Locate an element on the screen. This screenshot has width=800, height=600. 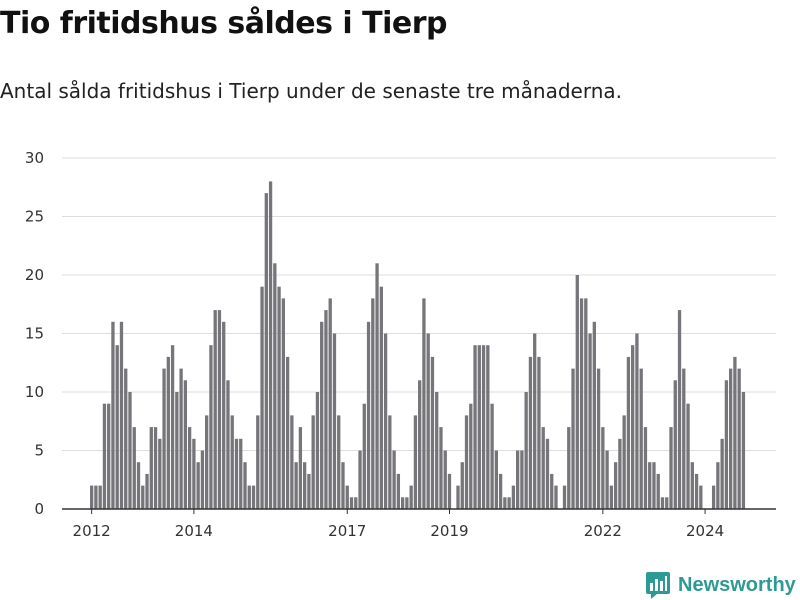
y-tick-label: 10 is located at coordinates (34, 392).